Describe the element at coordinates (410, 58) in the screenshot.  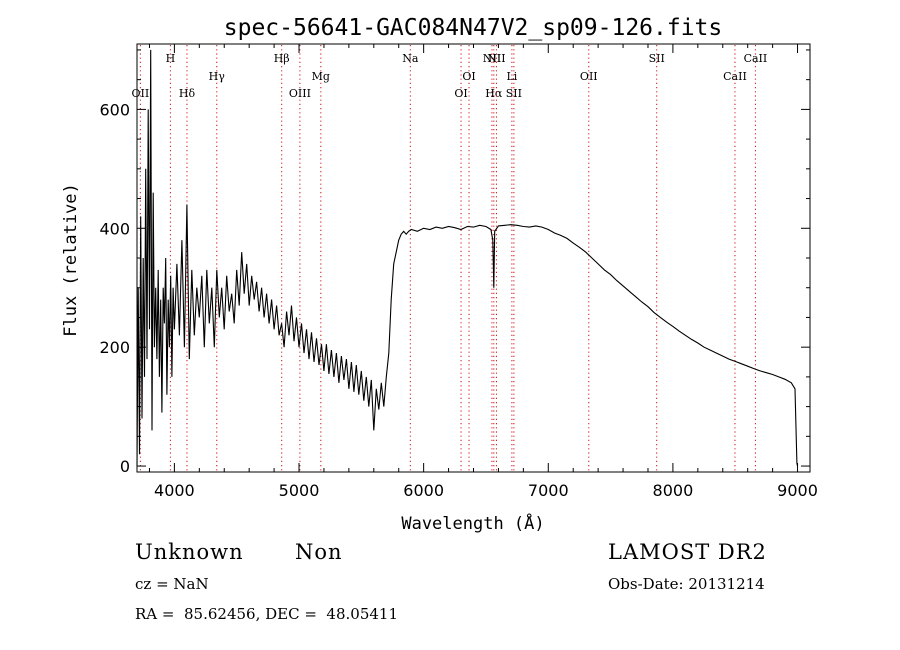
I see `spectral-line-label: Na` at that location.